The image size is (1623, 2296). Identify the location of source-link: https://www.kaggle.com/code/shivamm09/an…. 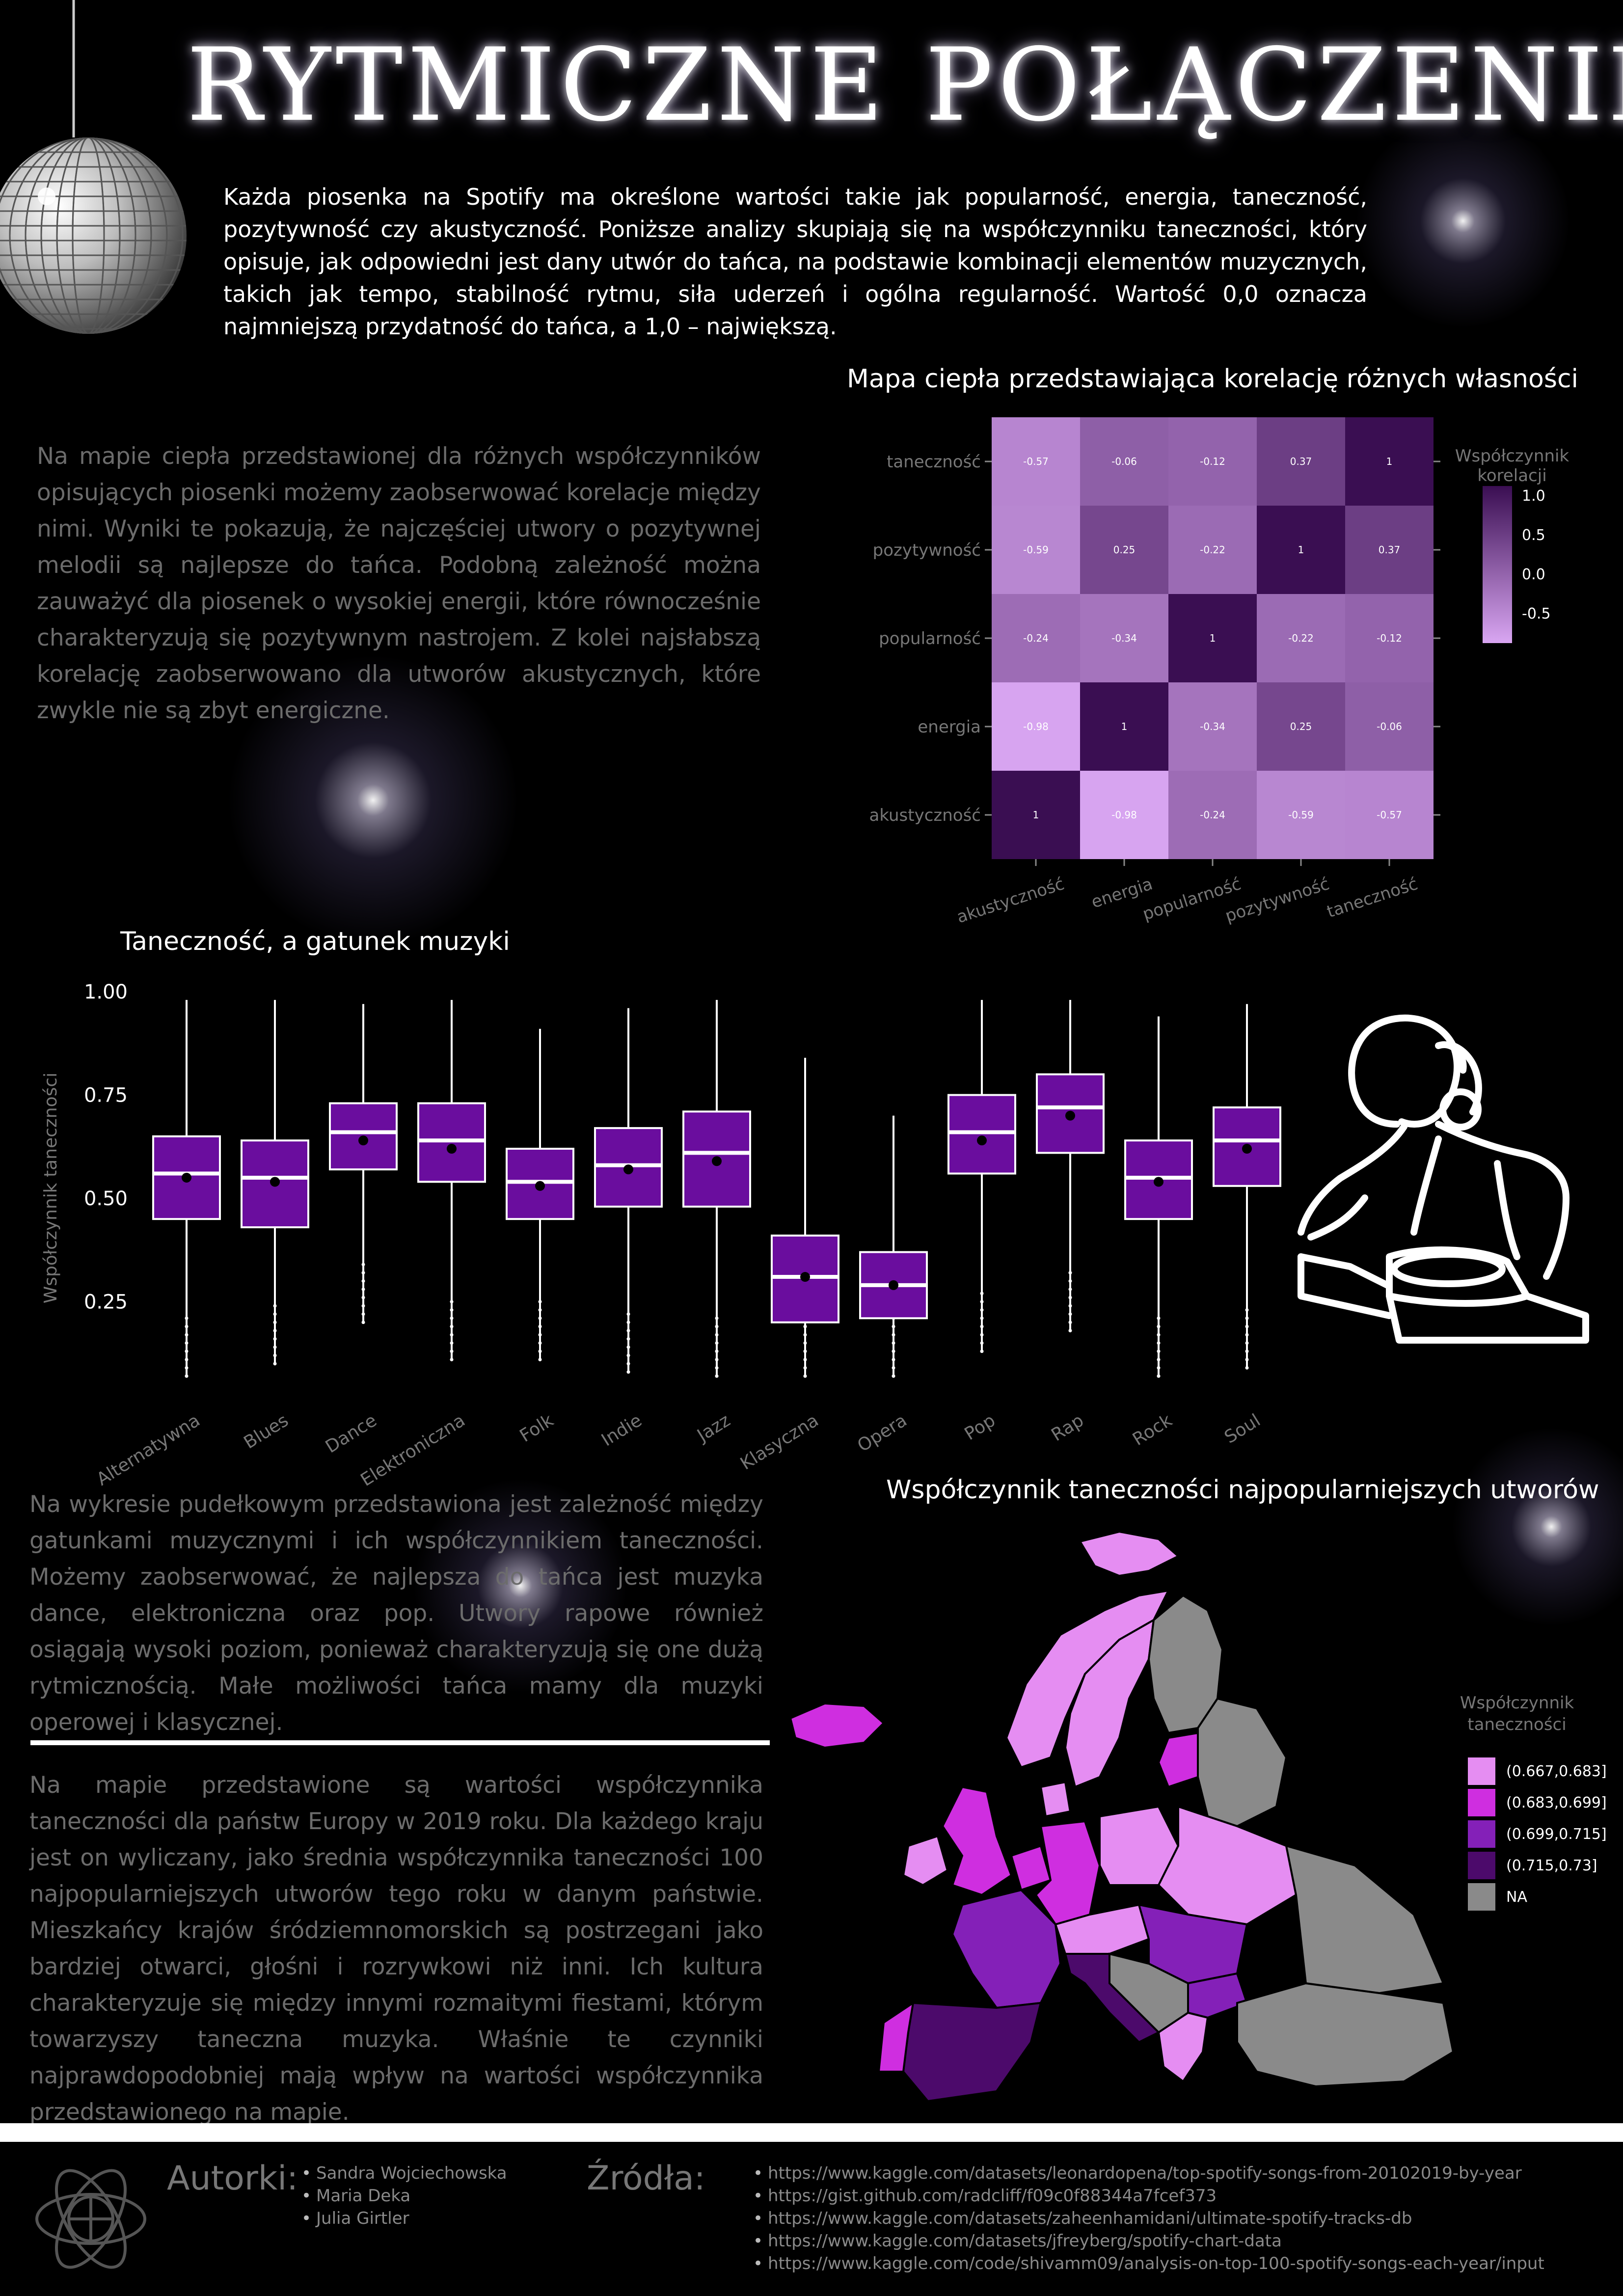
(1148, 2263).